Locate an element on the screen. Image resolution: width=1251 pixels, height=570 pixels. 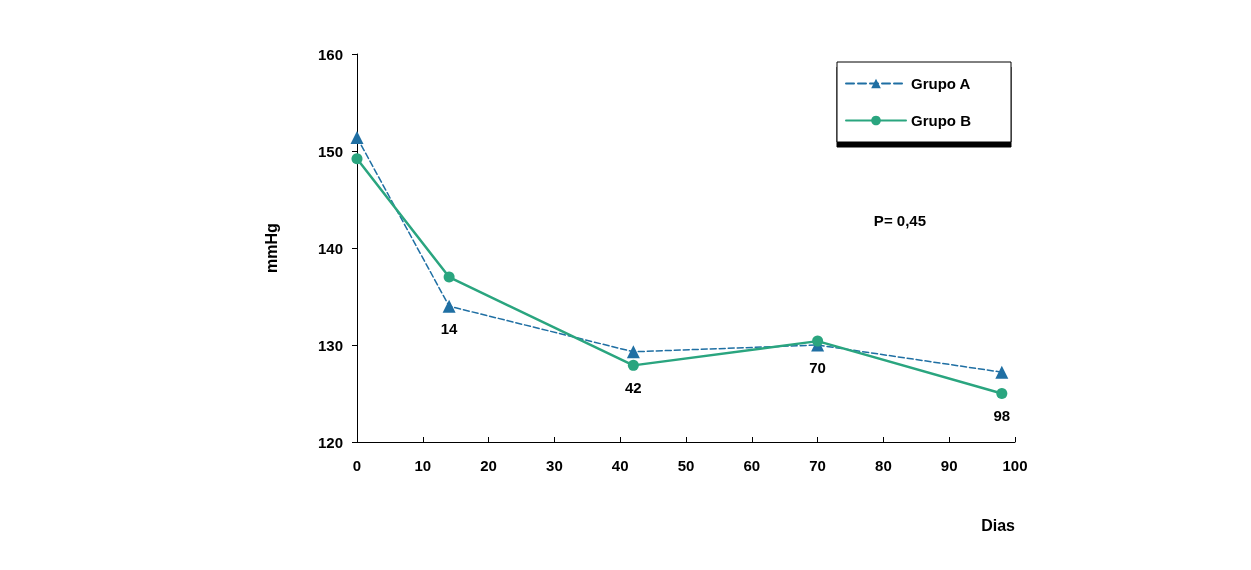
x-tick-label: 50 is located at coordinates (686, 465).